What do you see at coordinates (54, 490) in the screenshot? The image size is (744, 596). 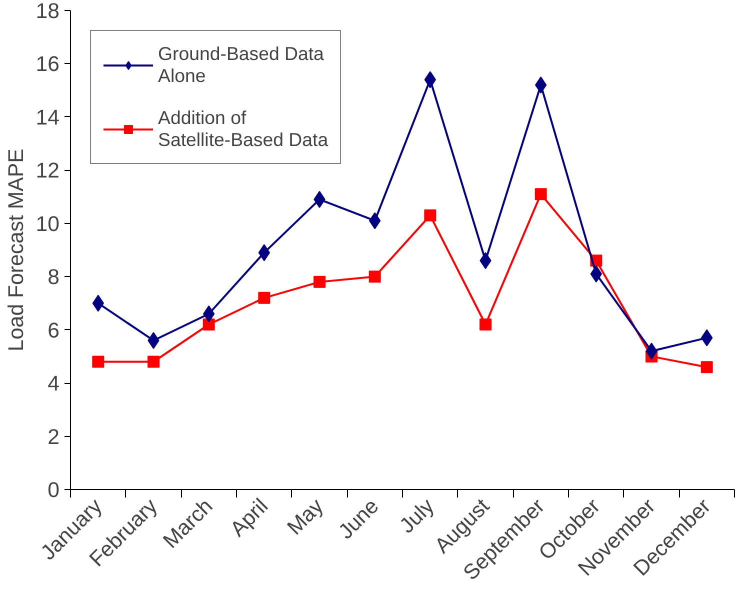 I see `y-tick-label: 0` at bounding box center [54, 490].